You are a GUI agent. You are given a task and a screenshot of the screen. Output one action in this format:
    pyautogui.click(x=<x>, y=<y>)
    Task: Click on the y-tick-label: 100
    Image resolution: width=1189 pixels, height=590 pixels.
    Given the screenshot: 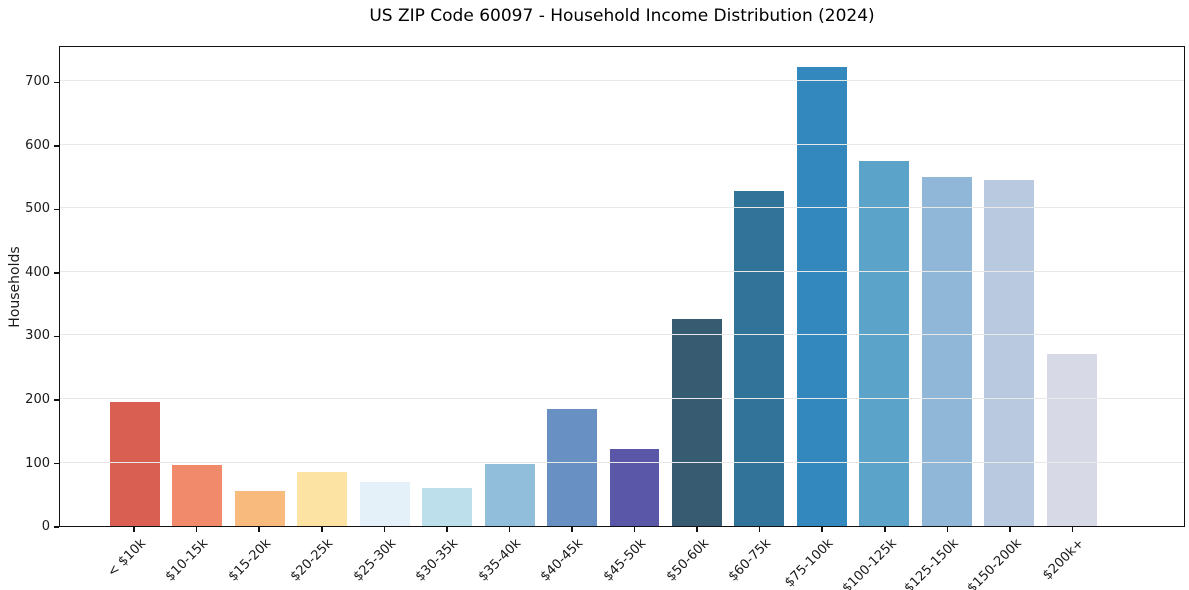 What is the action you would take?
    pyautogui.click(x=37, y=463)
    